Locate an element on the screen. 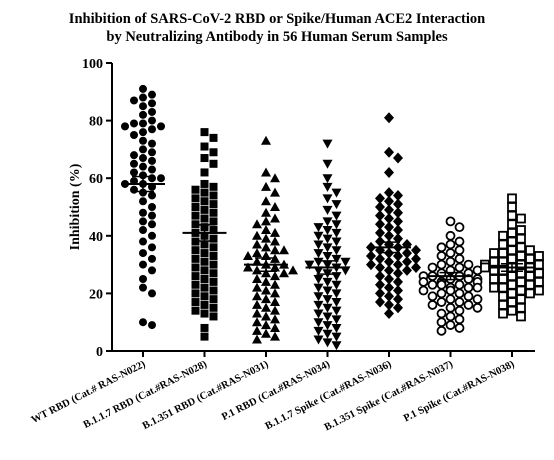  x-tick-label: WT RBD (Cat.# RAS-N022) is located at coordinates (89, 392).